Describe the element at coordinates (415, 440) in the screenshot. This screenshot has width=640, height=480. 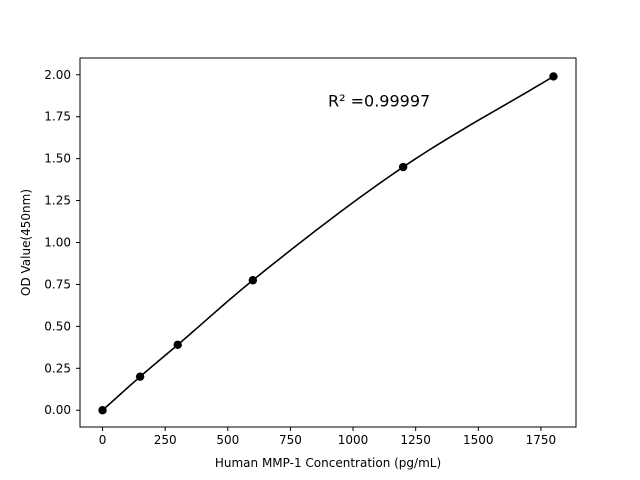
I see `x-tick-label: 1250` at that location.